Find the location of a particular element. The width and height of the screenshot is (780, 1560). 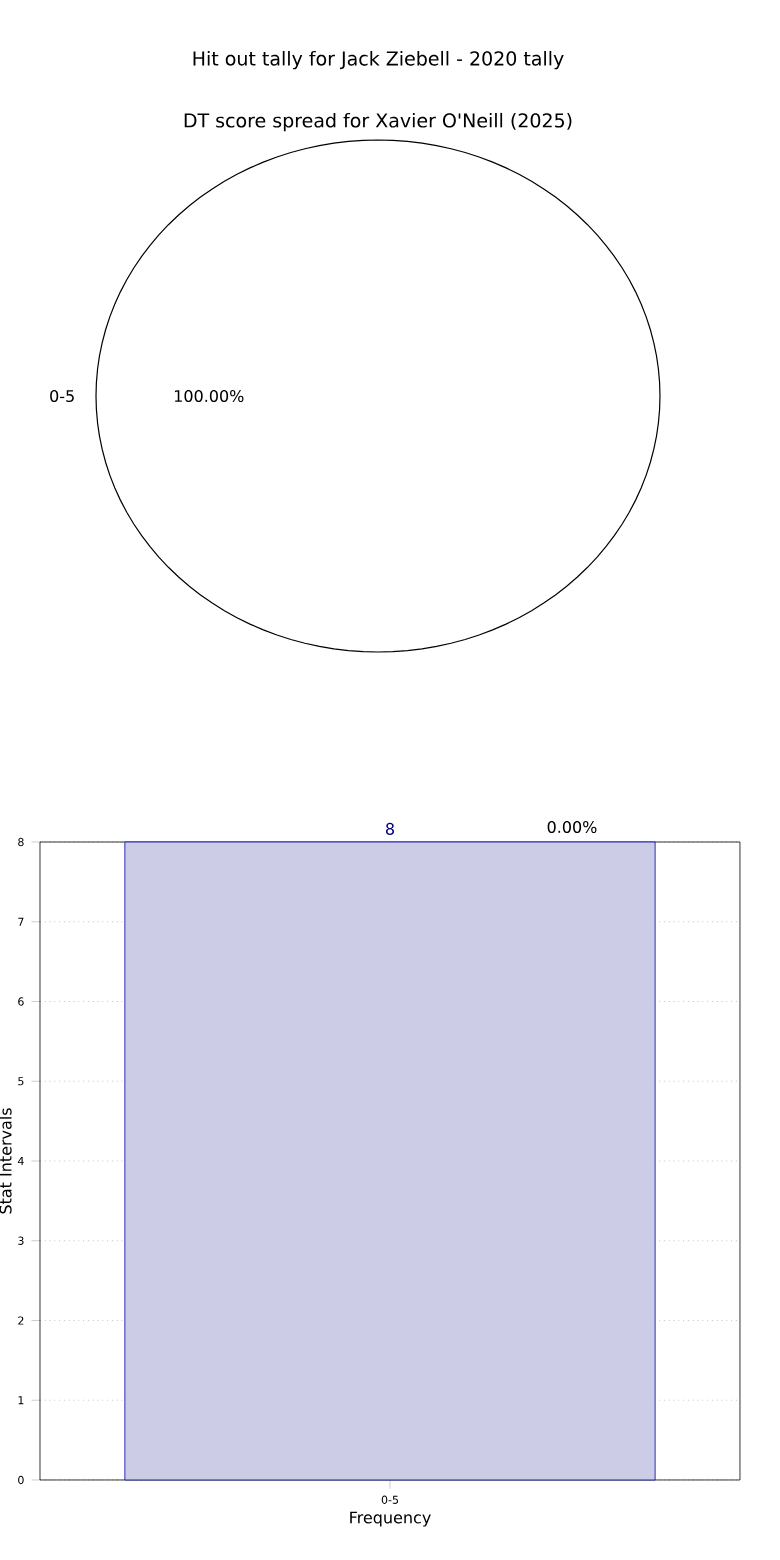

slice-label: 0-5 is located at coordinates (62, 396).